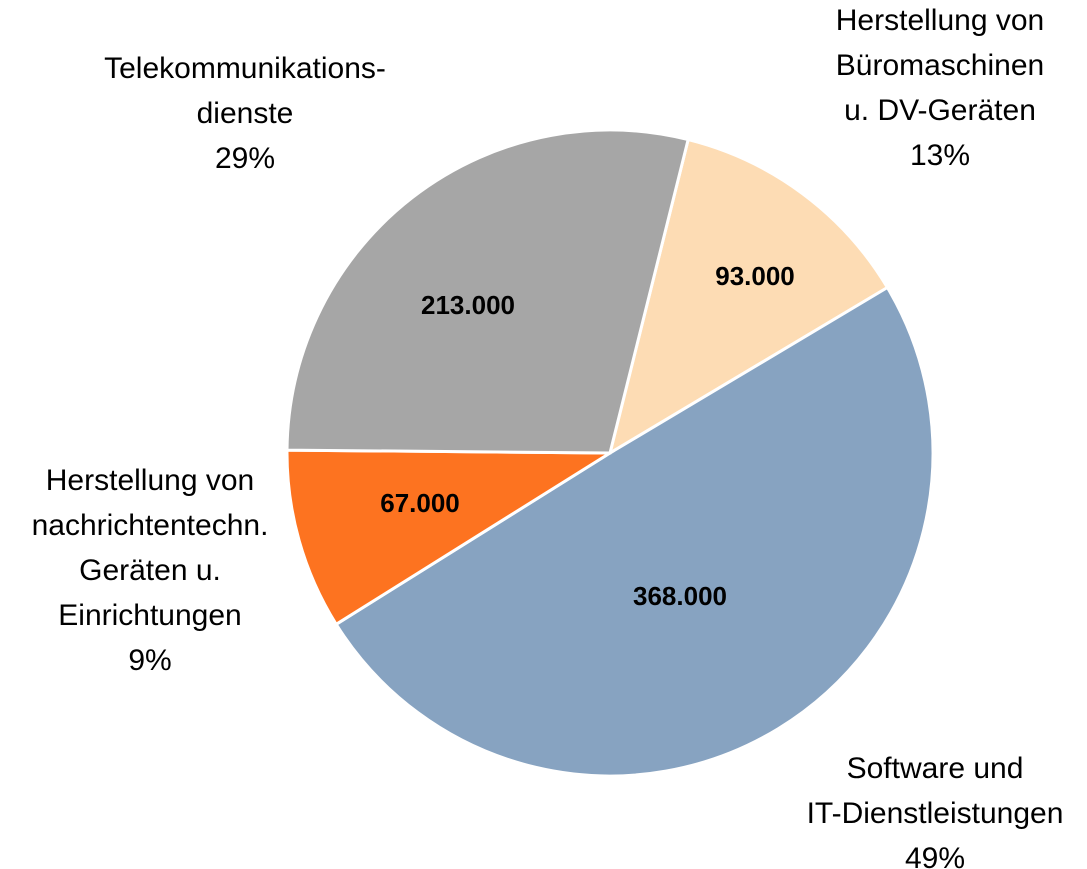  Describe the element at coordinates (245, 68) in the screenshot. I see `category-label: Telekommunikations-` at that location.